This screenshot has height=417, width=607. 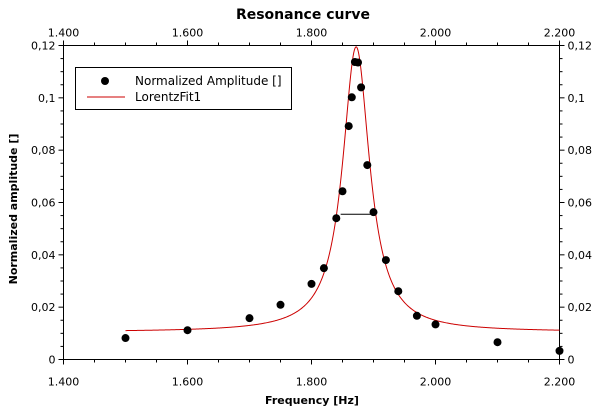 I want to click on y-tick-label-left: 0, so click(x=52, y=360).